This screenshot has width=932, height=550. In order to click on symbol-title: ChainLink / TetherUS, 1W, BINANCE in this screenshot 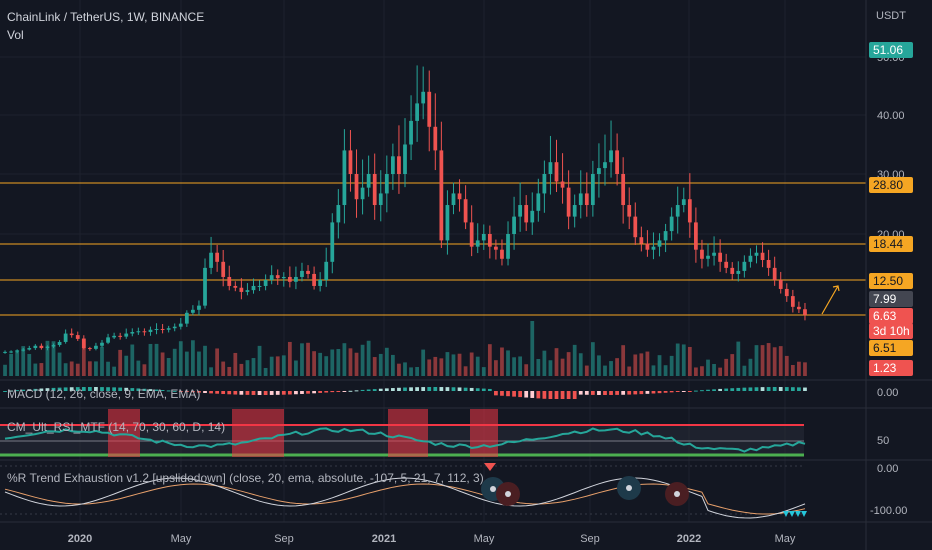, I will do `click(106, 17)`.